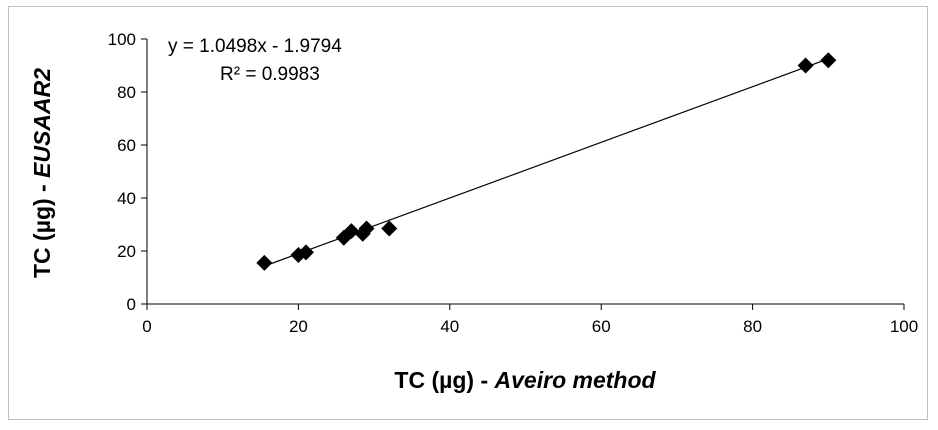 Image resolution: width=938 pixels, height=430 pixels. Describe the element at coordinates (126, 145) in the screenshot. I see `y-tick-label: 60` at that location.